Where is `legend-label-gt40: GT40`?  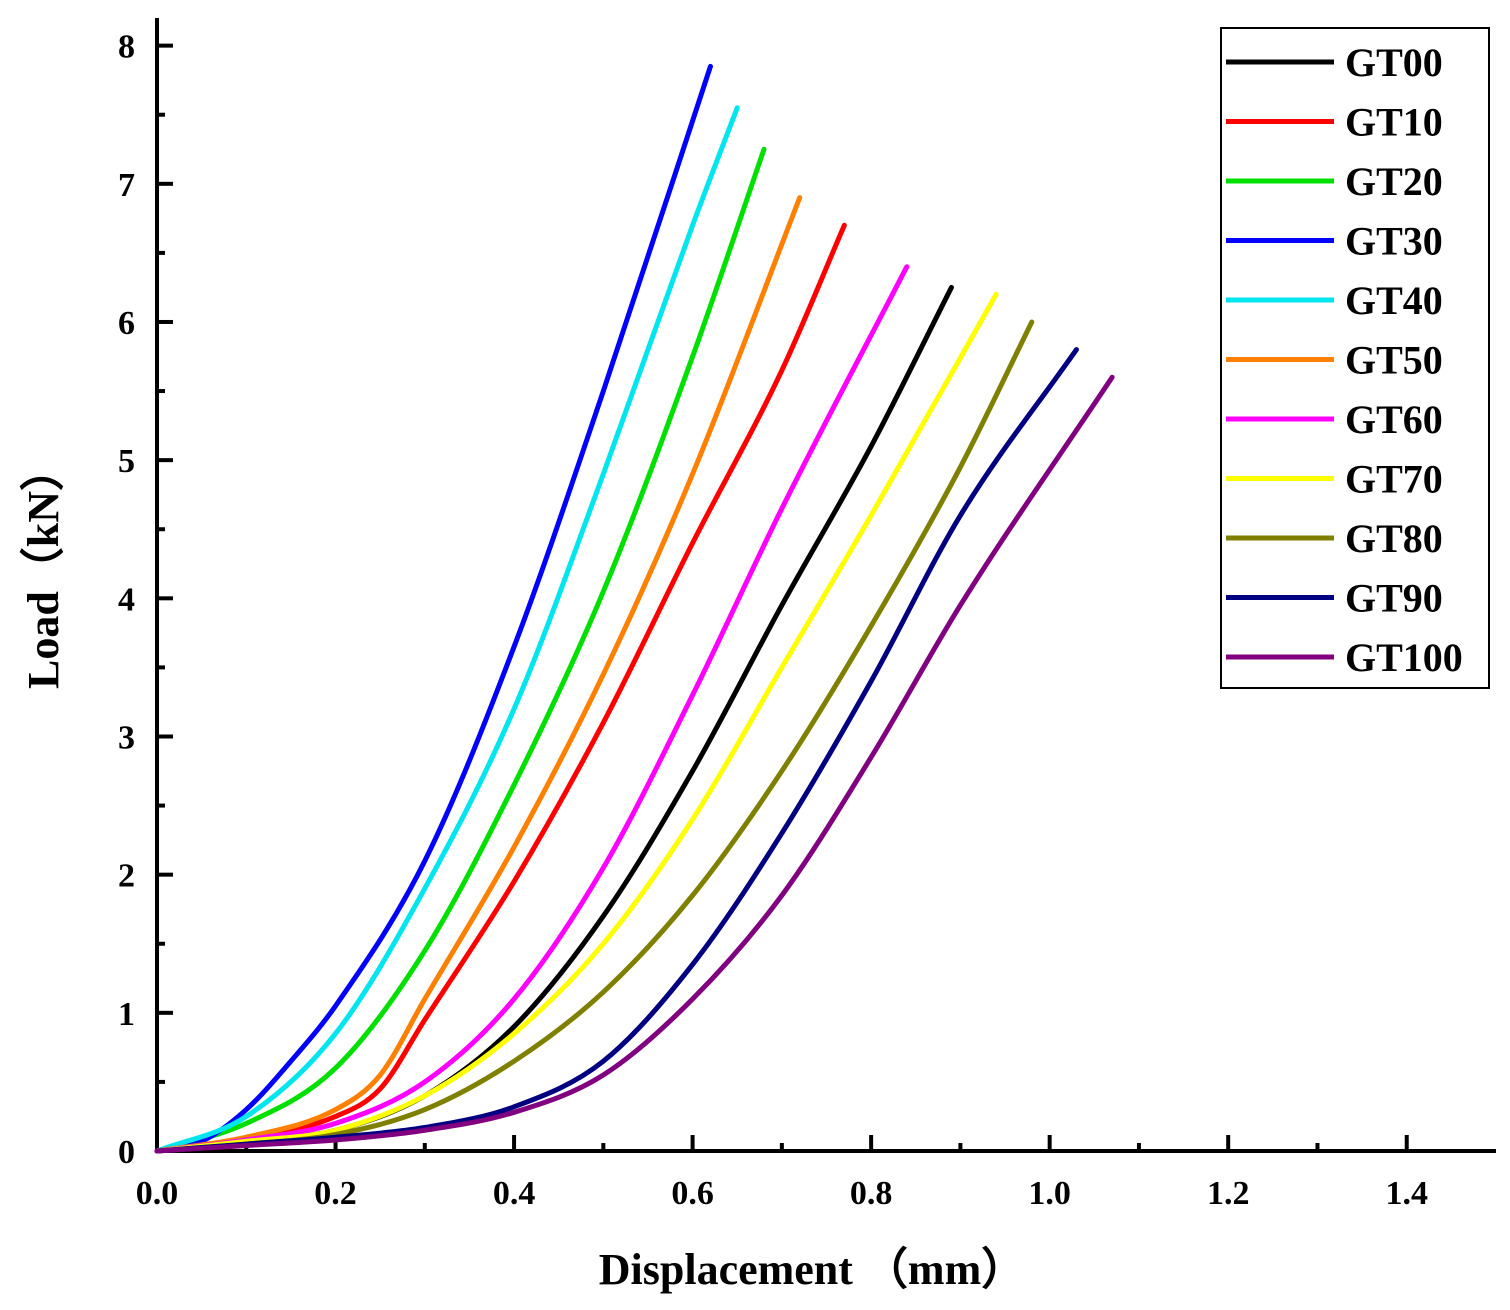
legend-label-gt40: GT40 is located at coordinates (1394, 300).